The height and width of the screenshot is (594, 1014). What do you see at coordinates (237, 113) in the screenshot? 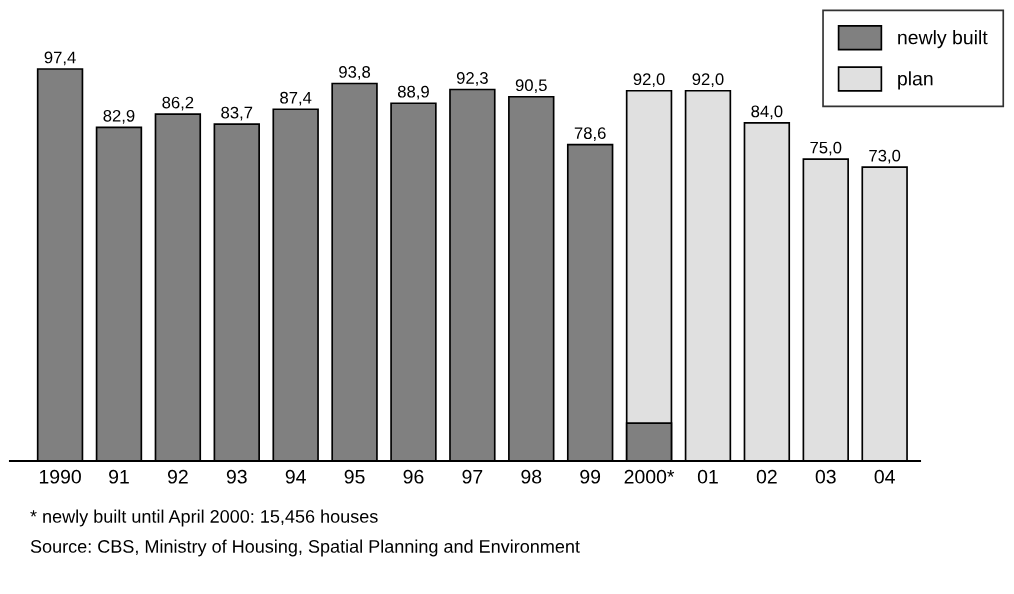
I see `data-label: 83,7` at bounding box center [237, 113].